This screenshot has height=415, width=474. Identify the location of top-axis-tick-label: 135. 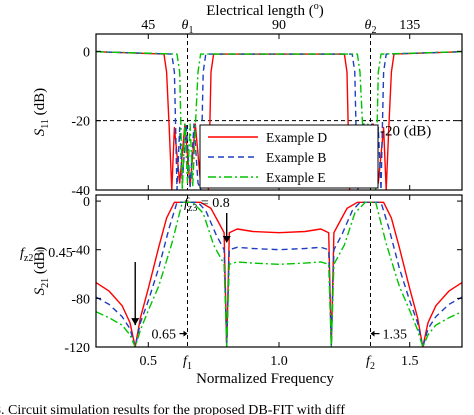
(409, 25).